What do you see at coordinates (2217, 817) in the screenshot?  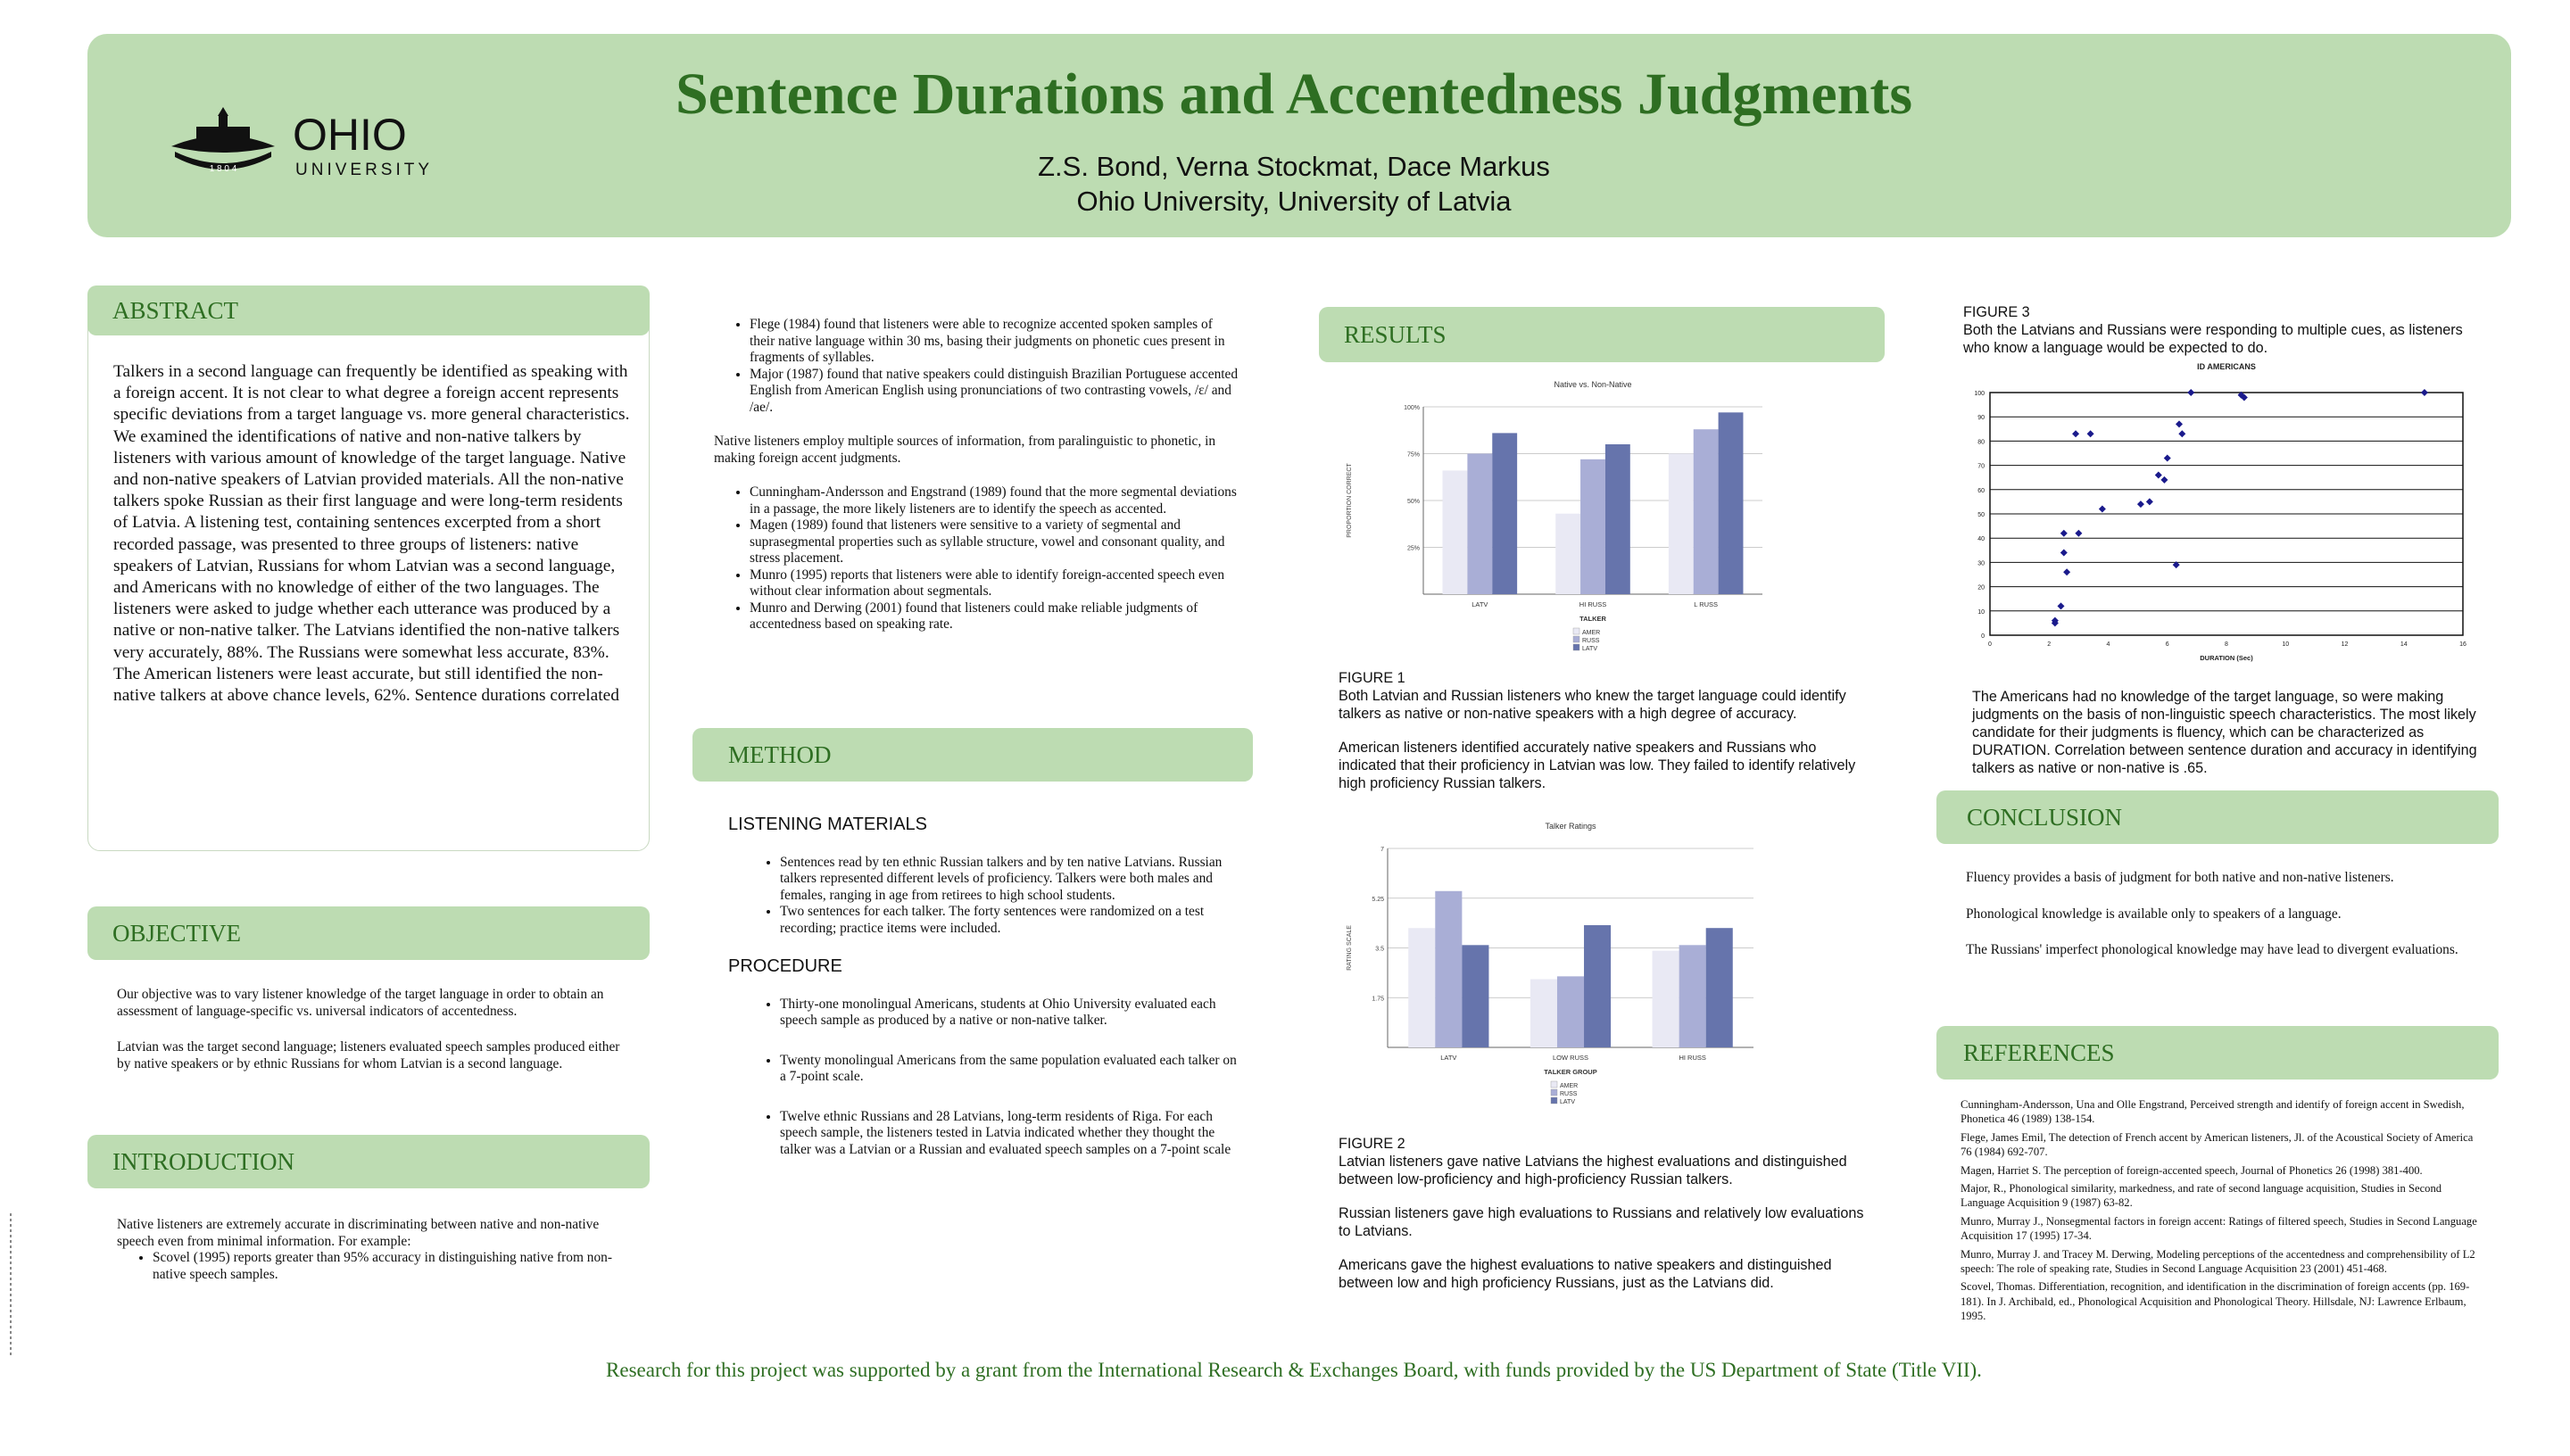 I see `conclusion-heading: CONCLUSION` at bounding box center [2217, 817].